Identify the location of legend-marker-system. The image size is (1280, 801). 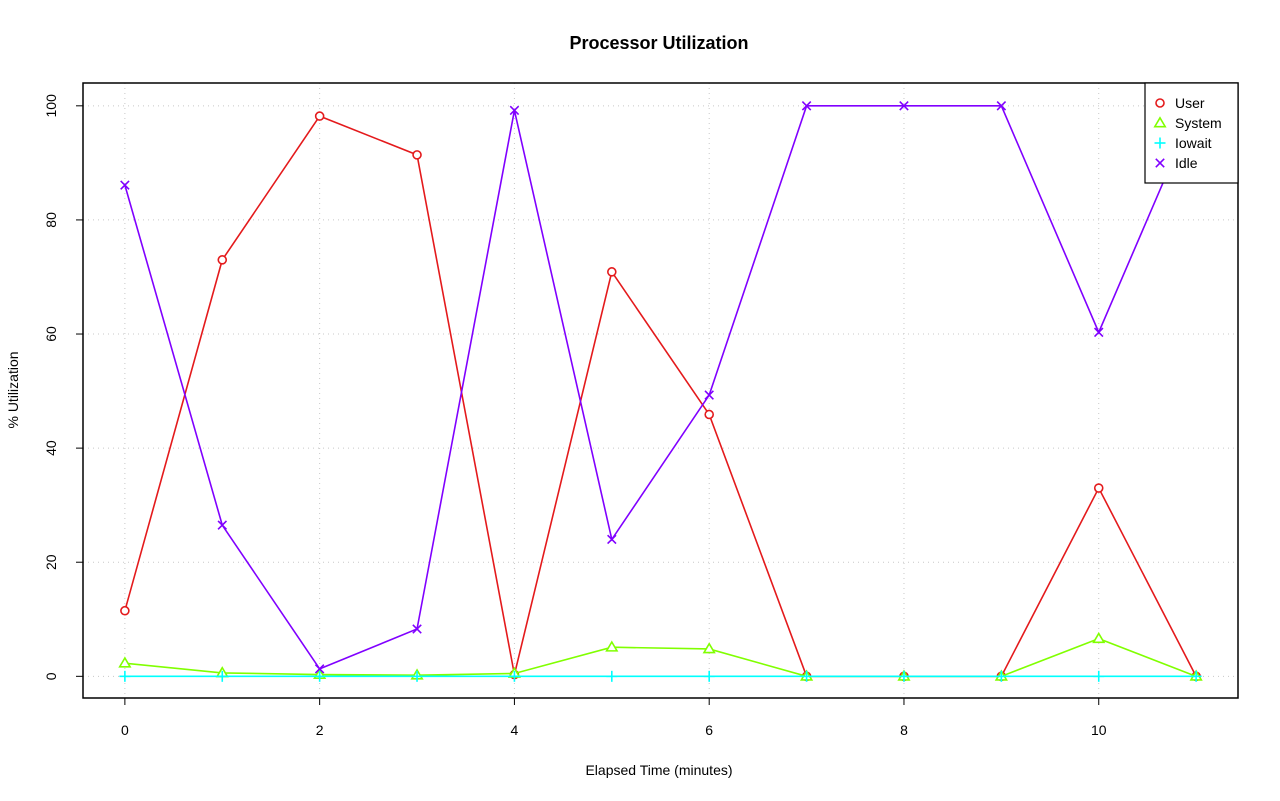
(1160, 122).